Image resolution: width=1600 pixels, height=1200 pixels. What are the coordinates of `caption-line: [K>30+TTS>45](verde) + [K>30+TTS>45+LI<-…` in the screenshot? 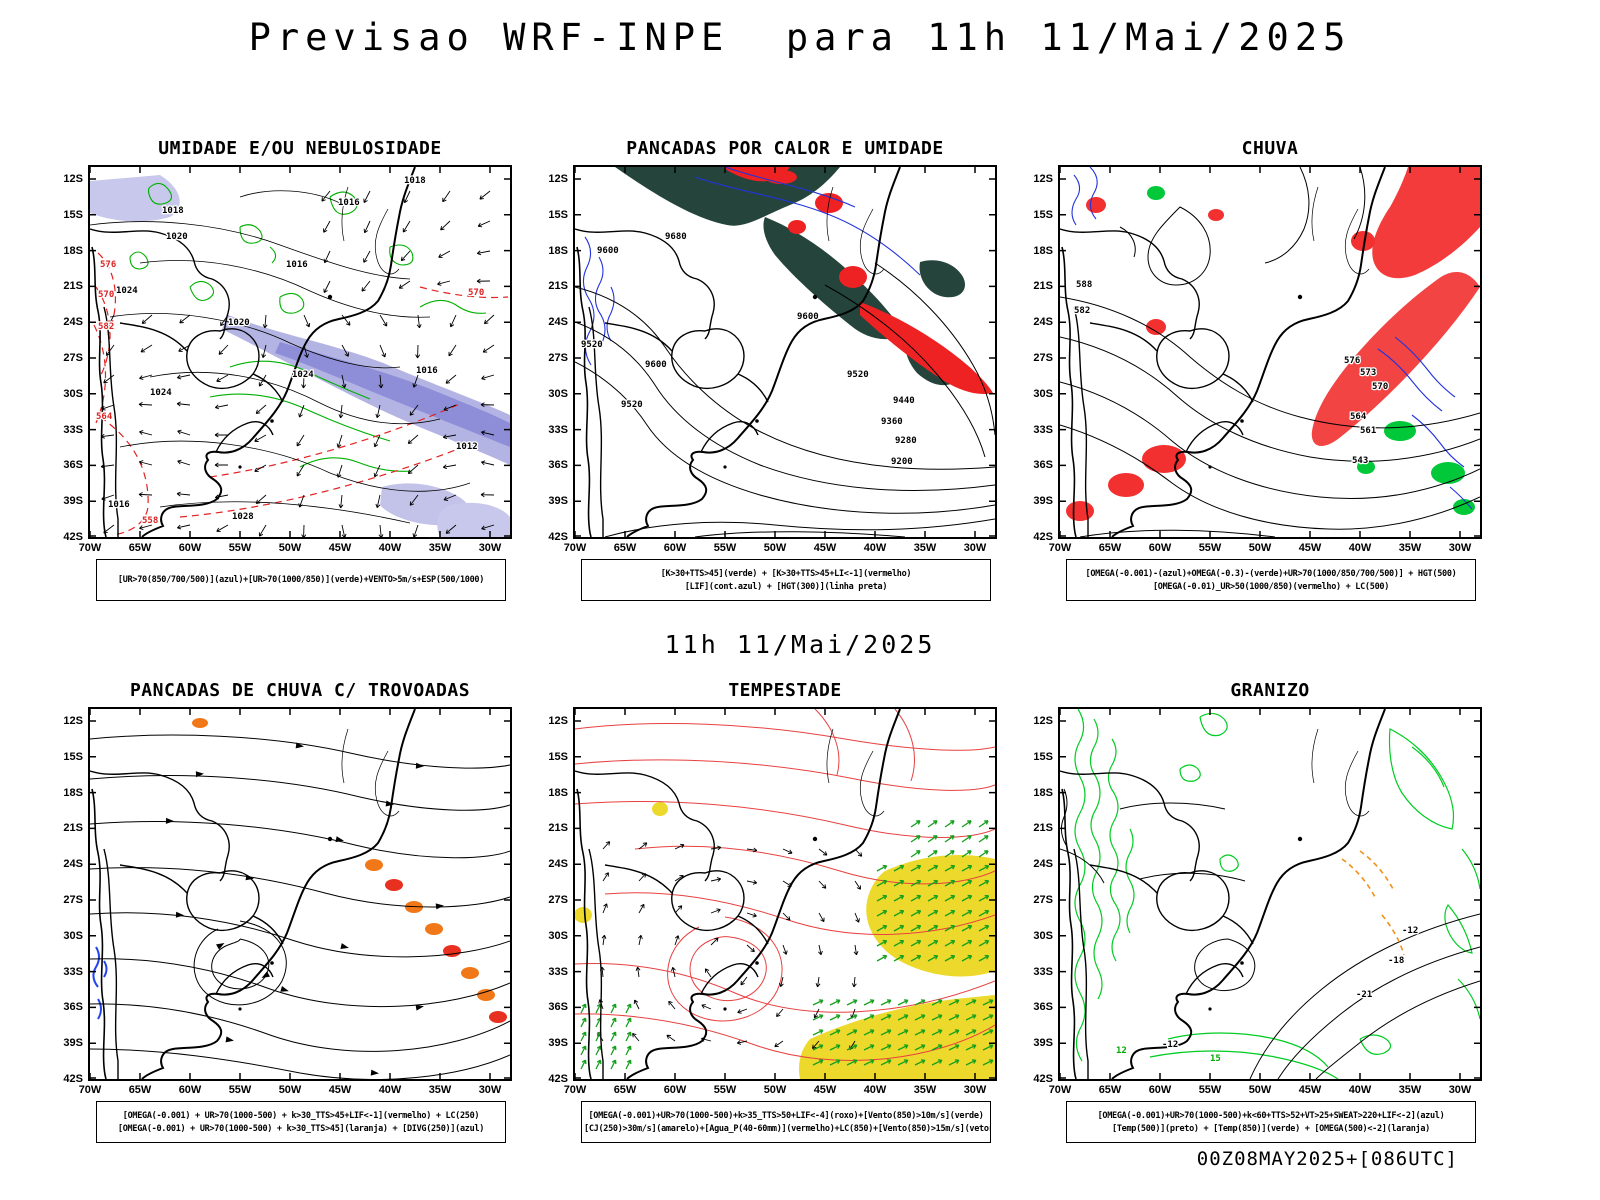 It's located at (786, 573).